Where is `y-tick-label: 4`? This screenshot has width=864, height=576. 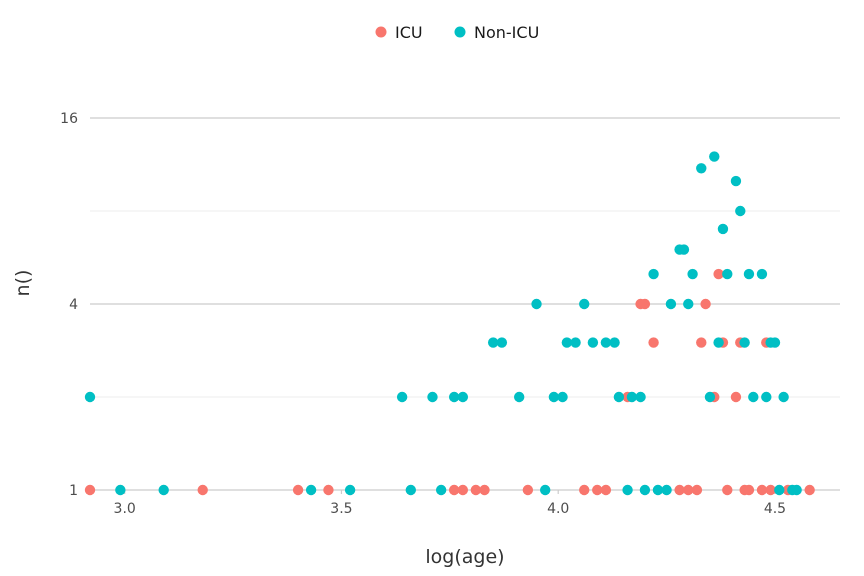 y-tick-label: 4 is located at coordinates (73, 305).